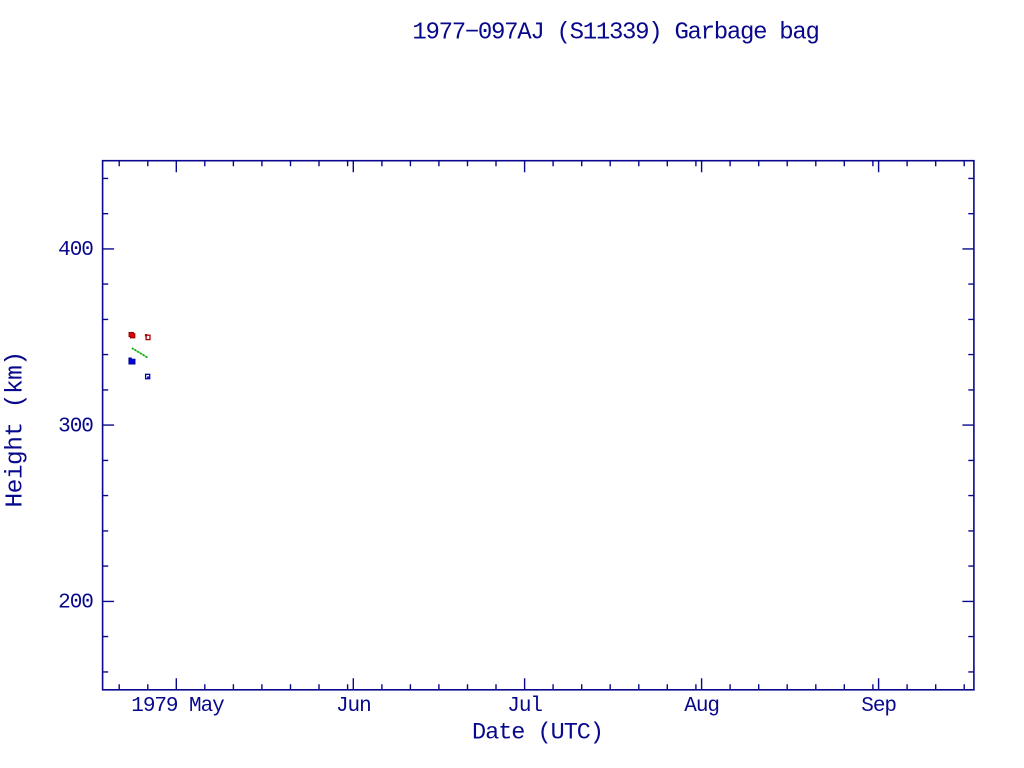 The image size is (1024, 768). I want to click on svg-text: 200, so click(75, 603).